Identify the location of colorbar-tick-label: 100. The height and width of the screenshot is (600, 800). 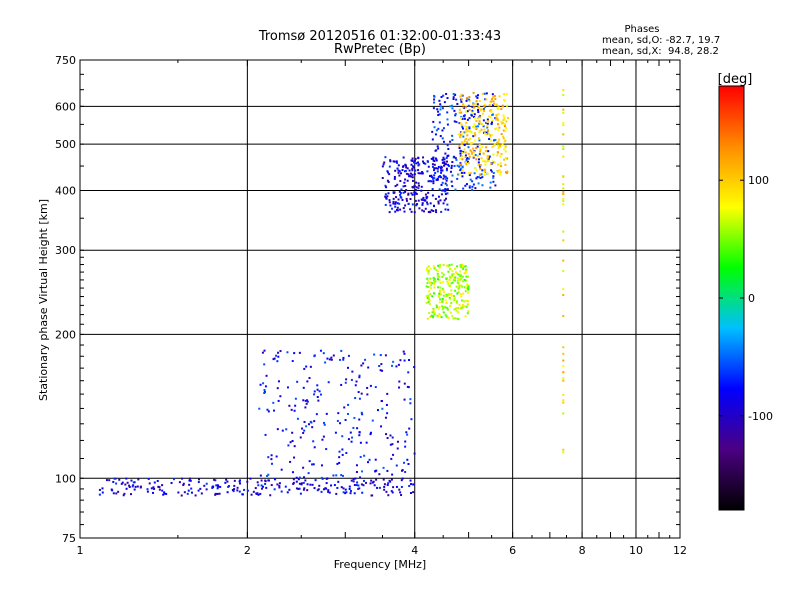
(758, 180).